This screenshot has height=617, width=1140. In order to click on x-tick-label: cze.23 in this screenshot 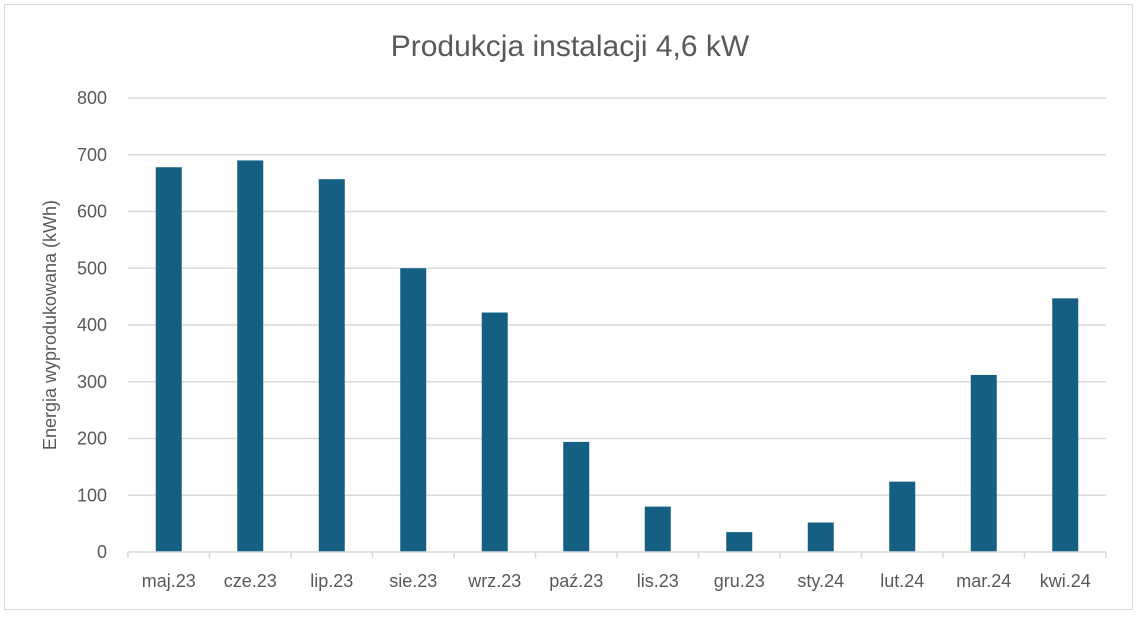, I will do `click(250, 581)`.